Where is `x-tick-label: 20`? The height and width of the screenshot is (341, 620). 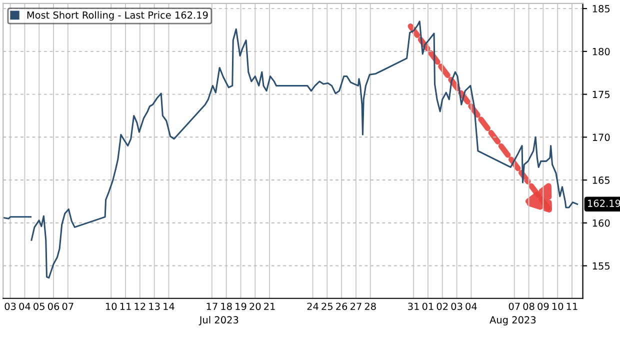 x-tick-label: 20 is located at coordinates (255, 306).